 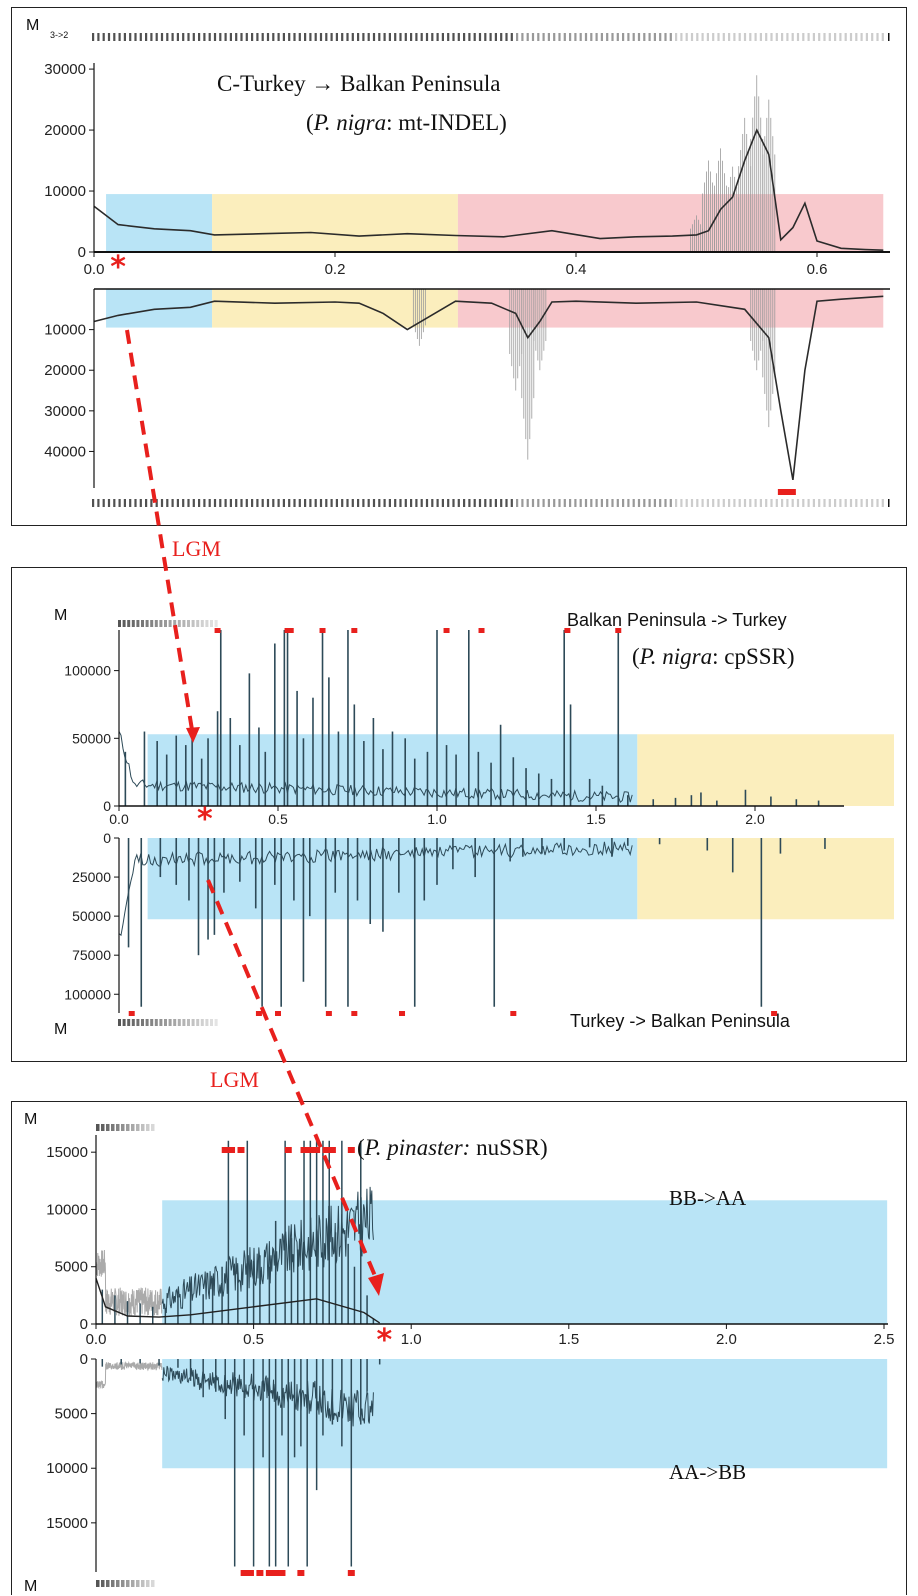 What do you see at coordinates (234, 1079) in the screenshot?
I see `lgm-label-2: LGM` at bounding box center [234, 1079].